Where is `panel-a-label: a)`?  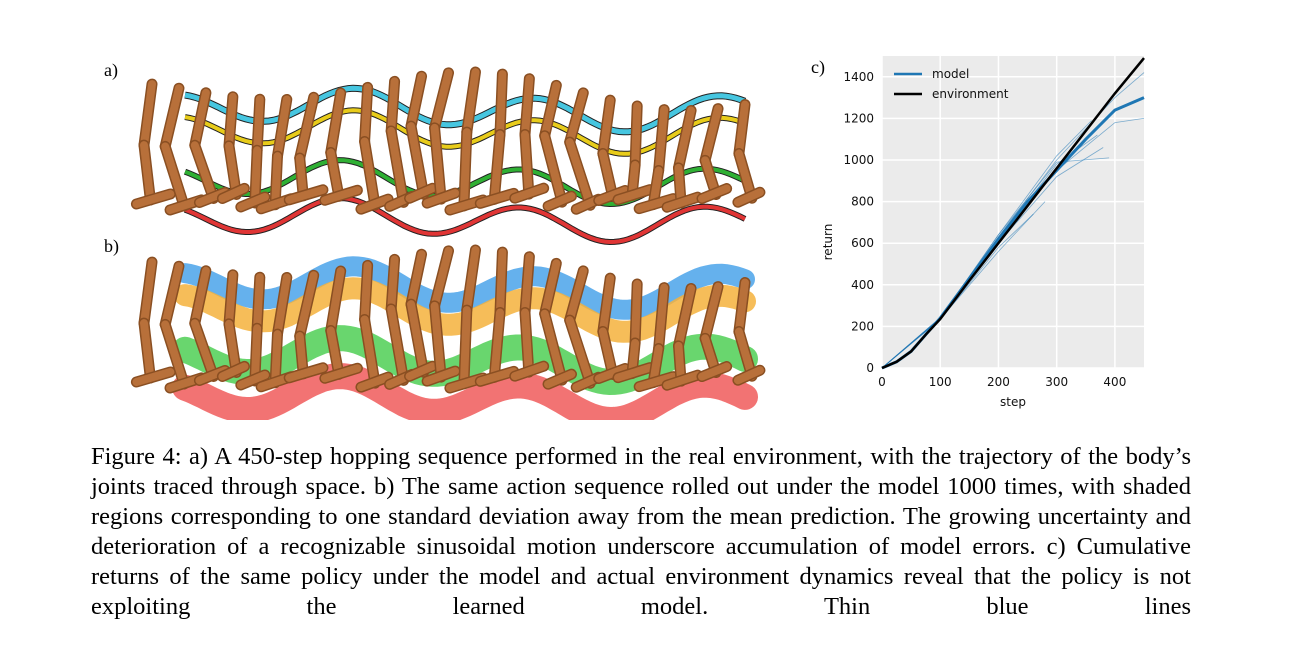
panel-a-label: a) is located at coordinates (111, 70).